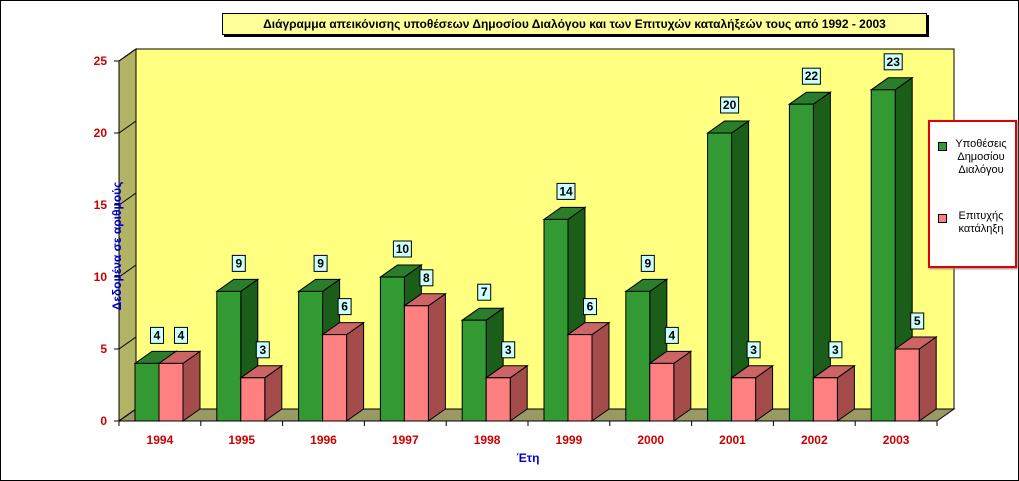  What do you see at coordinates (588, 371) in the screenshot?
I see `bar-series2-1999` at bounding box center [588, 371].